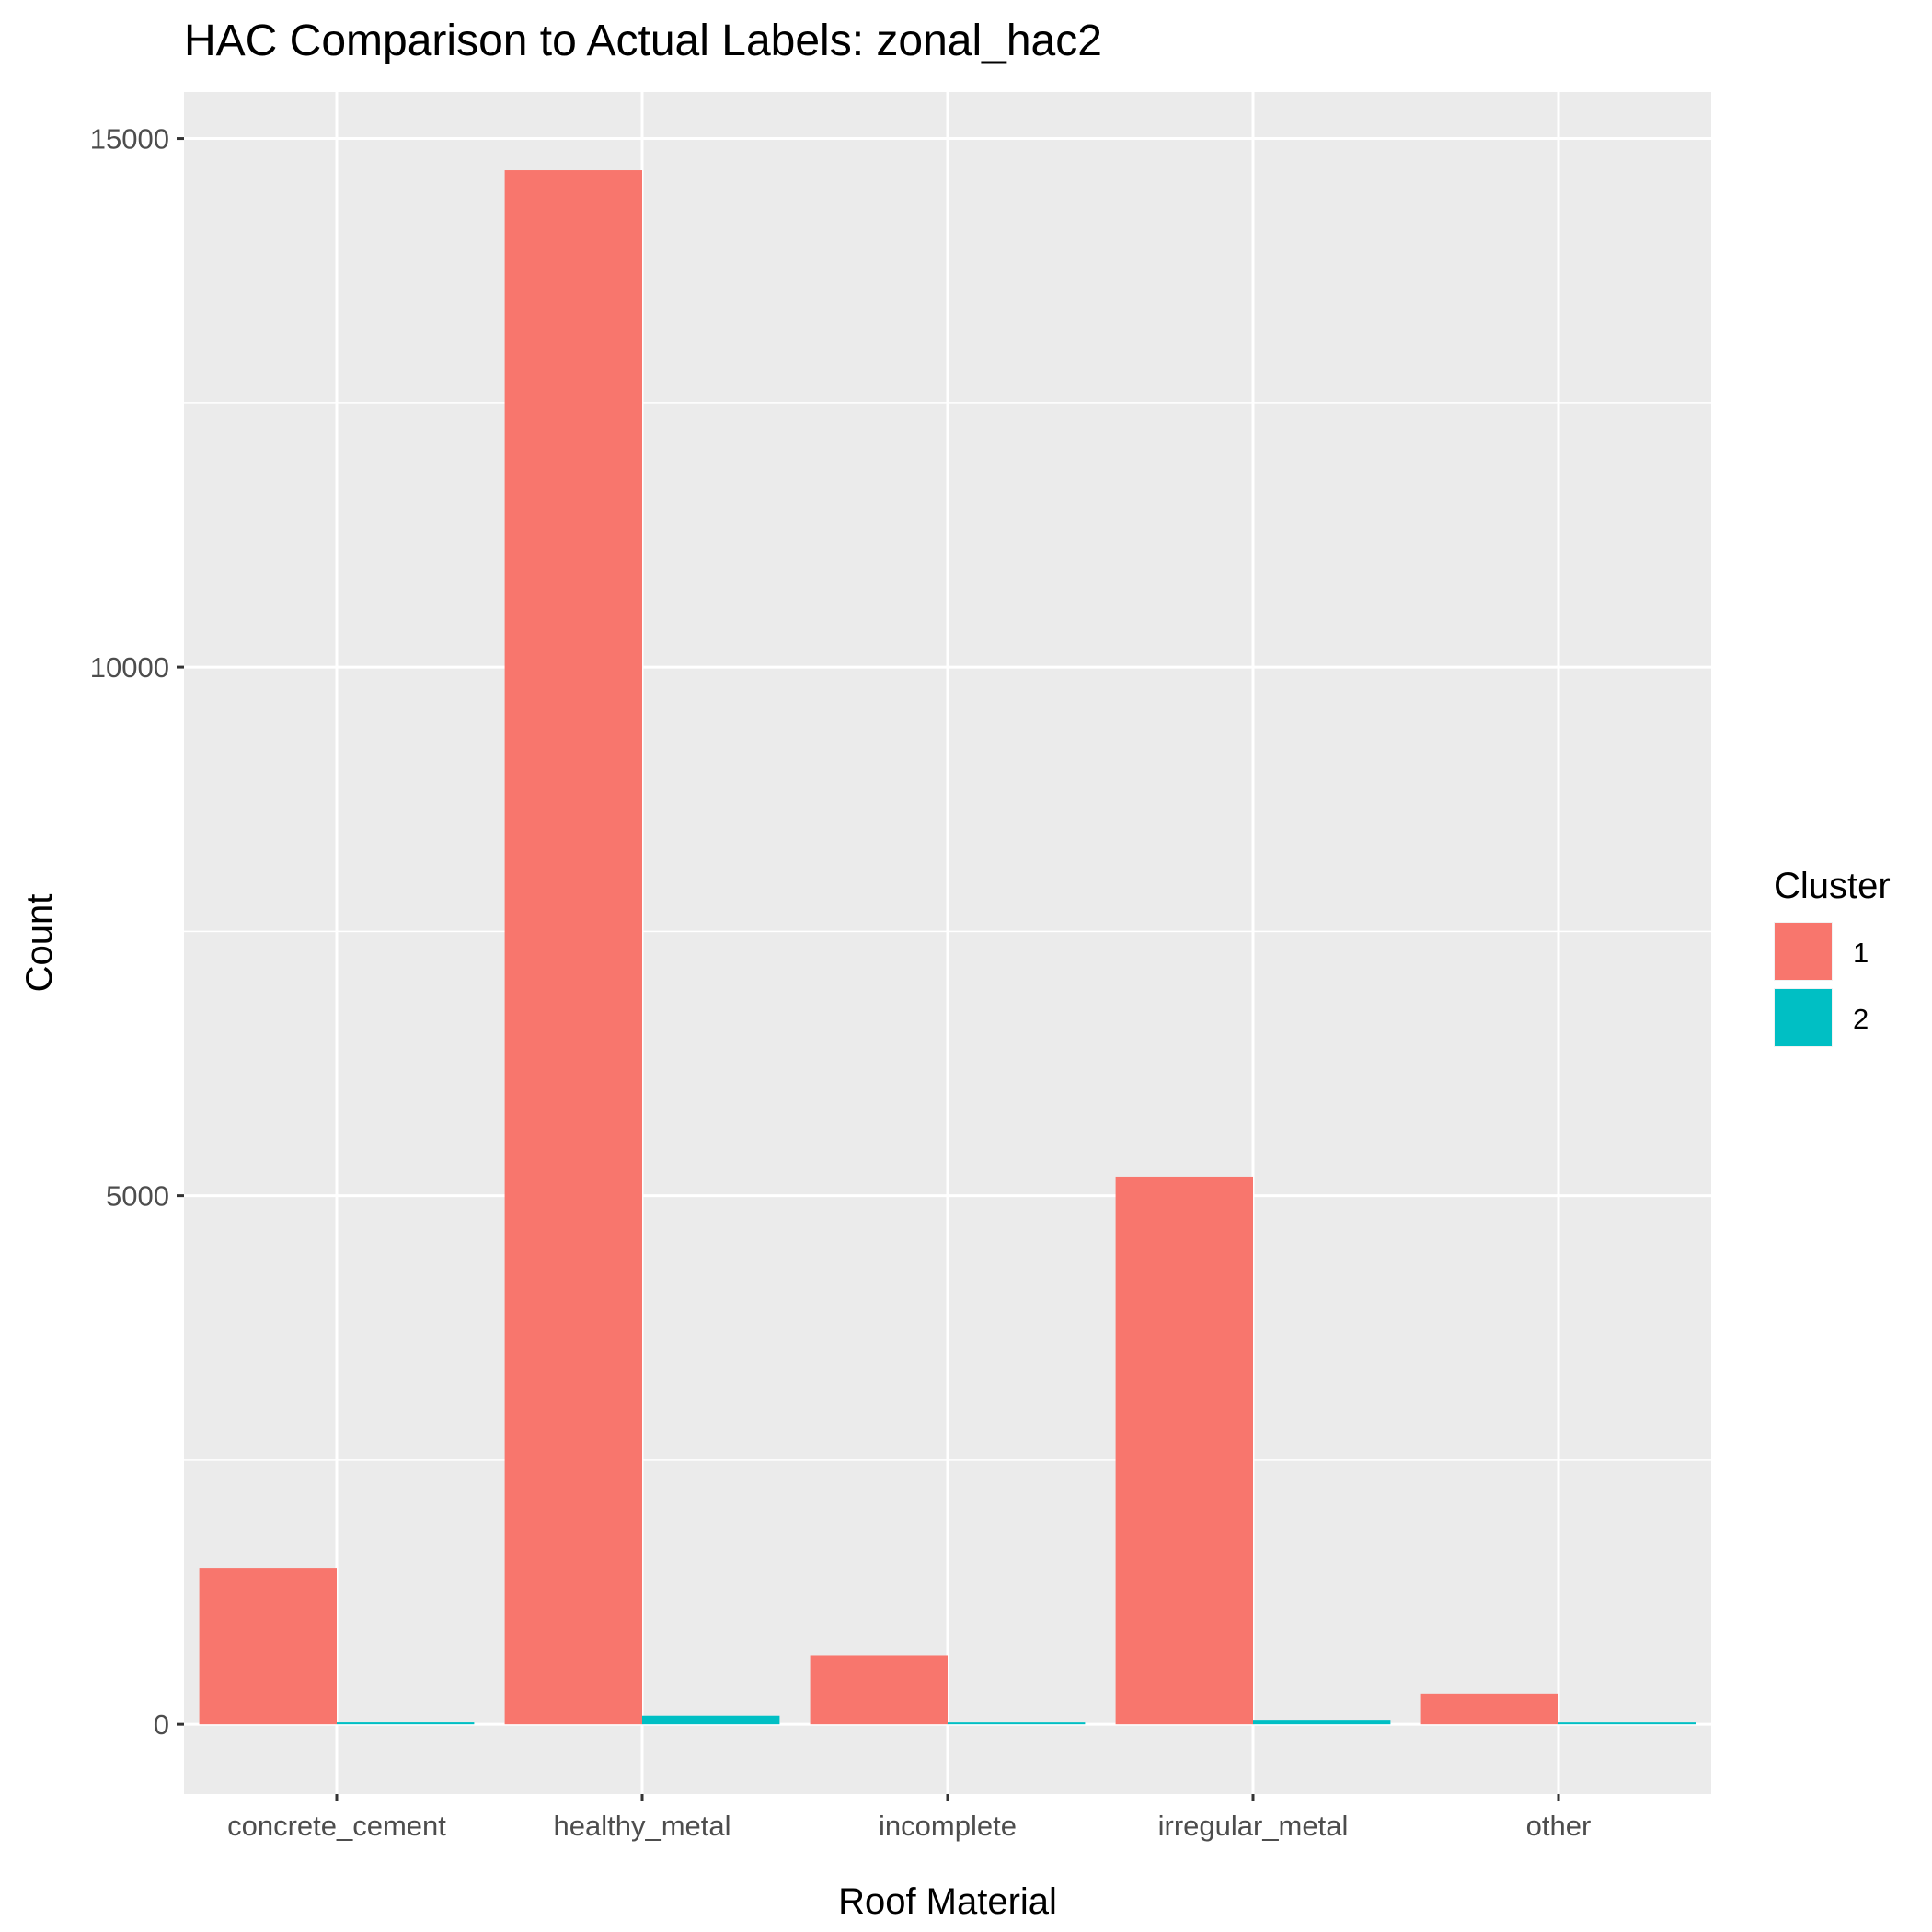 Image resolution: width=1932 pixels, height=1932 pixels. What do you see at coordinates (1832, 886) in the screenshot?
I see `legend-title: Cluster` at bounding box center [1832, 886].